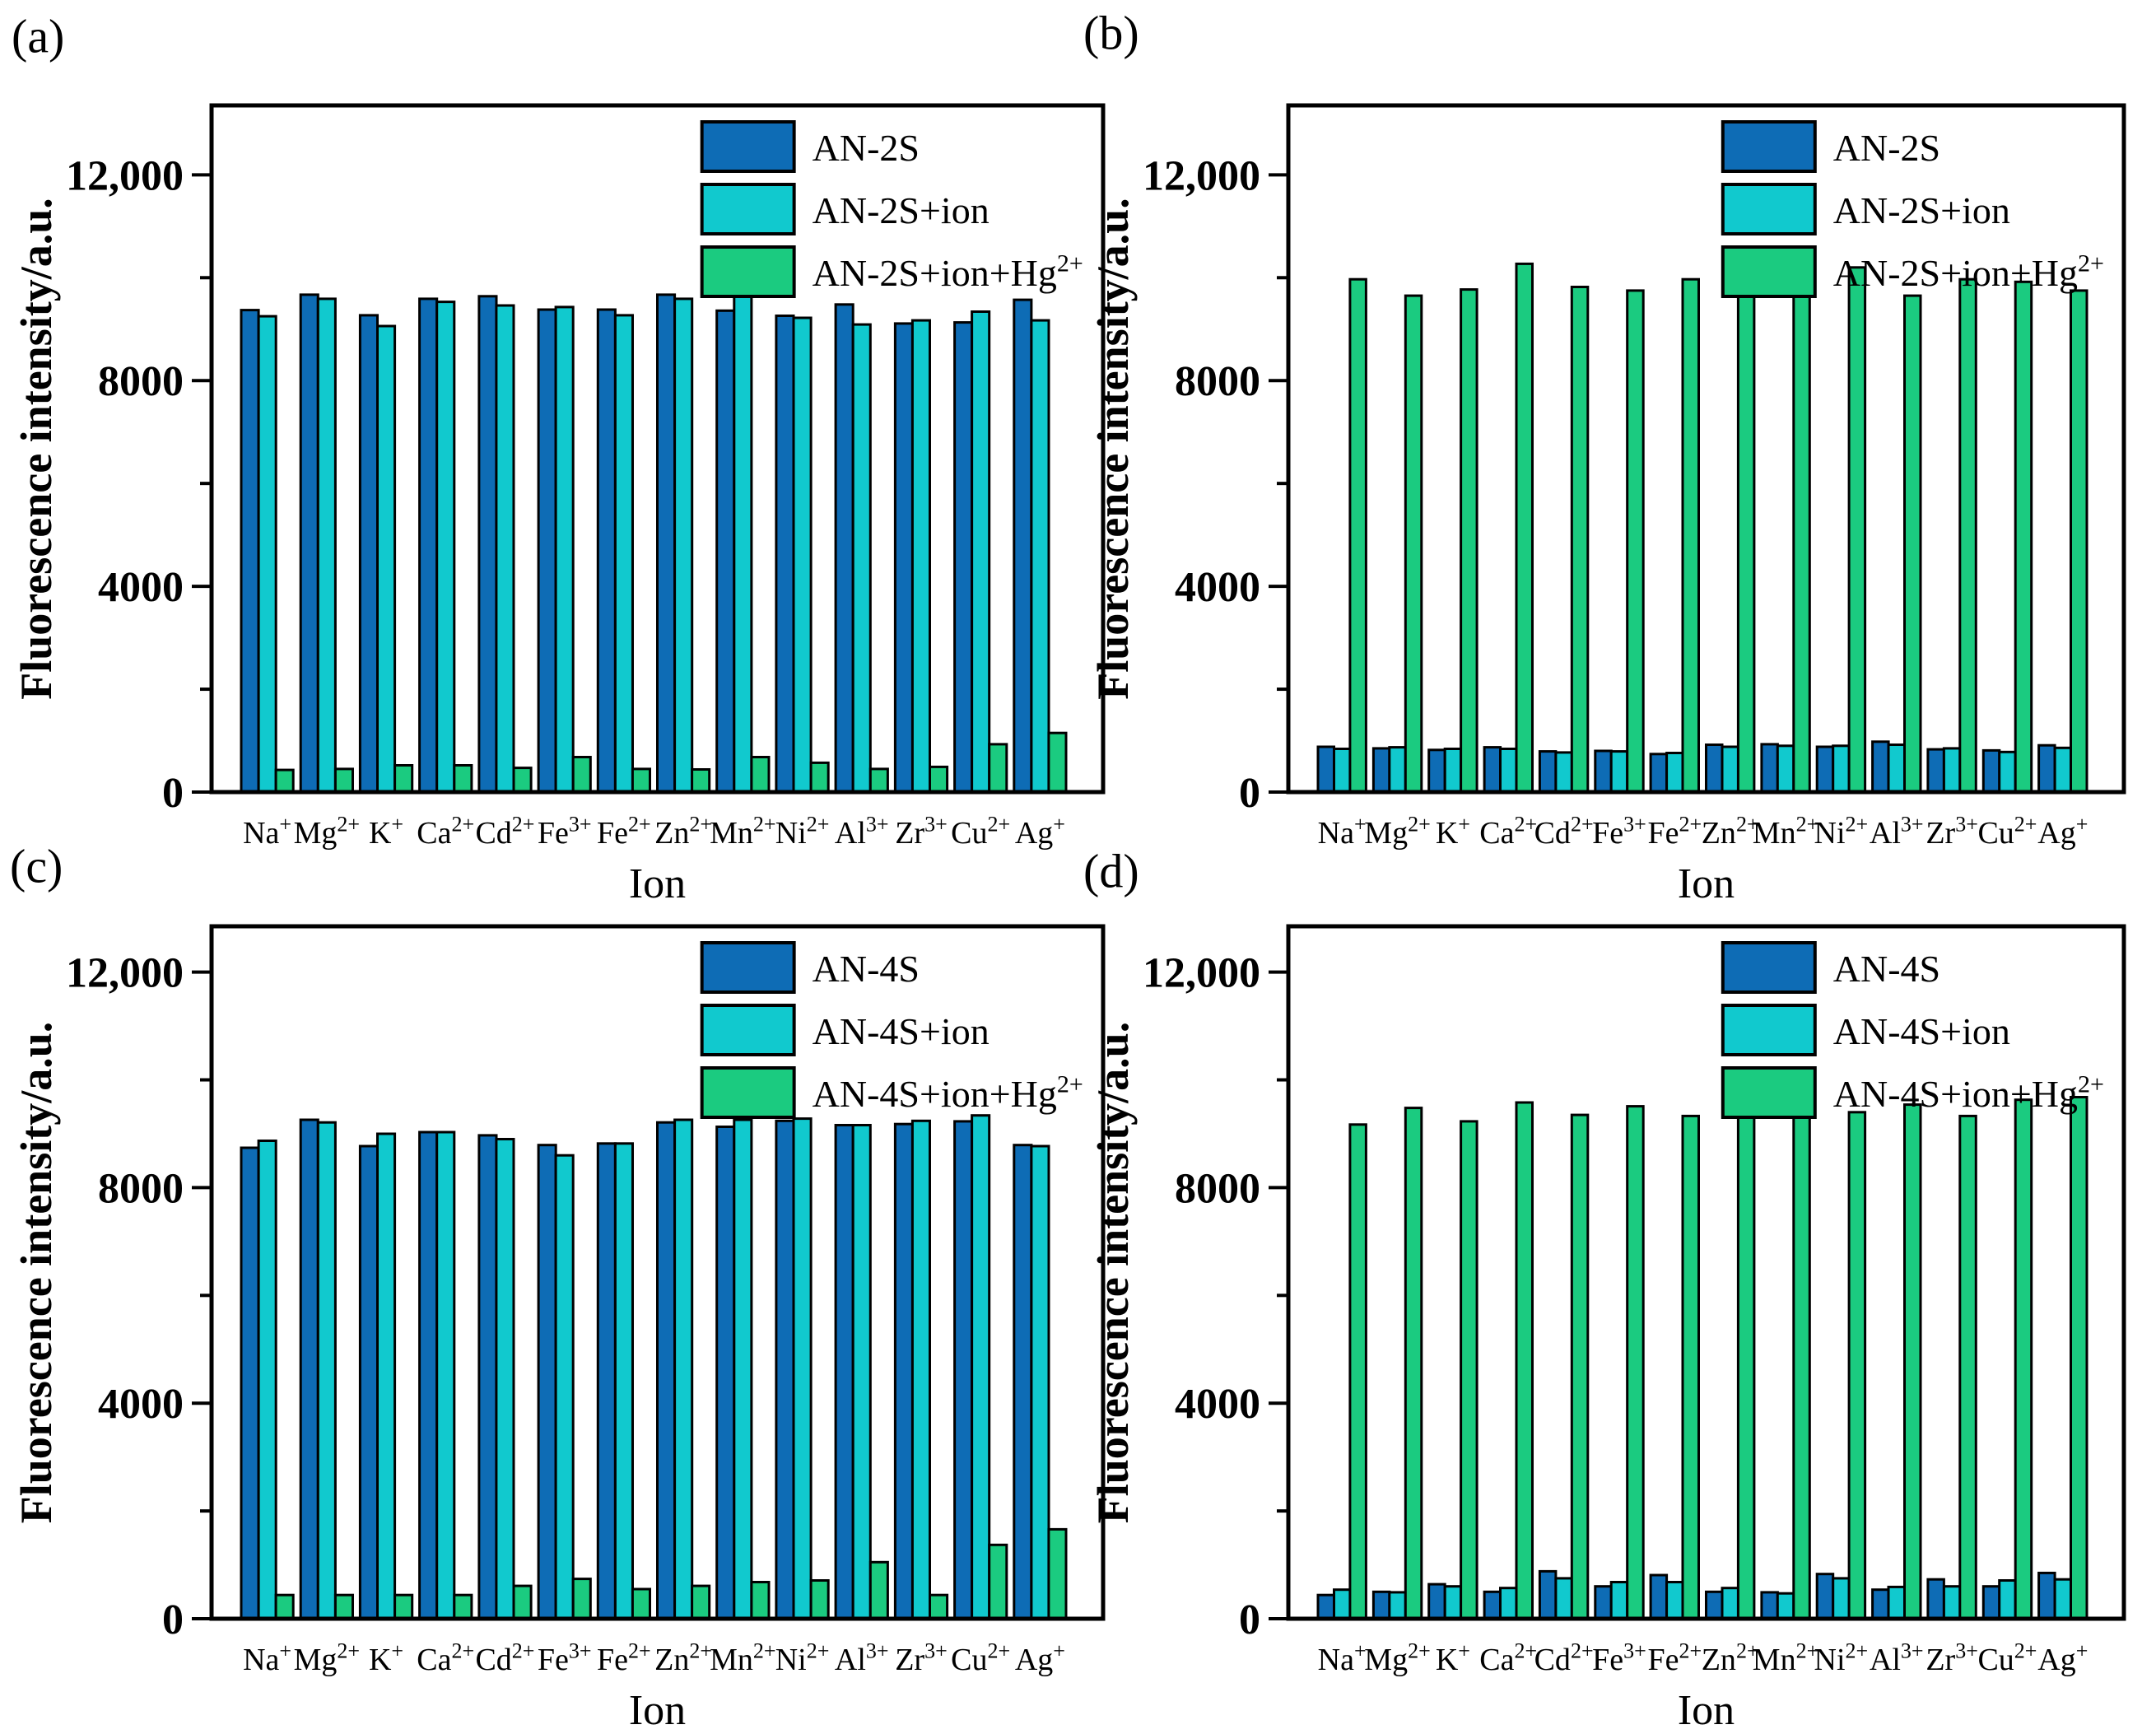 The width and height of the screenshot is (2156, 1734). I want to click on y-tick-label: 8000, so click(1217, 1188).